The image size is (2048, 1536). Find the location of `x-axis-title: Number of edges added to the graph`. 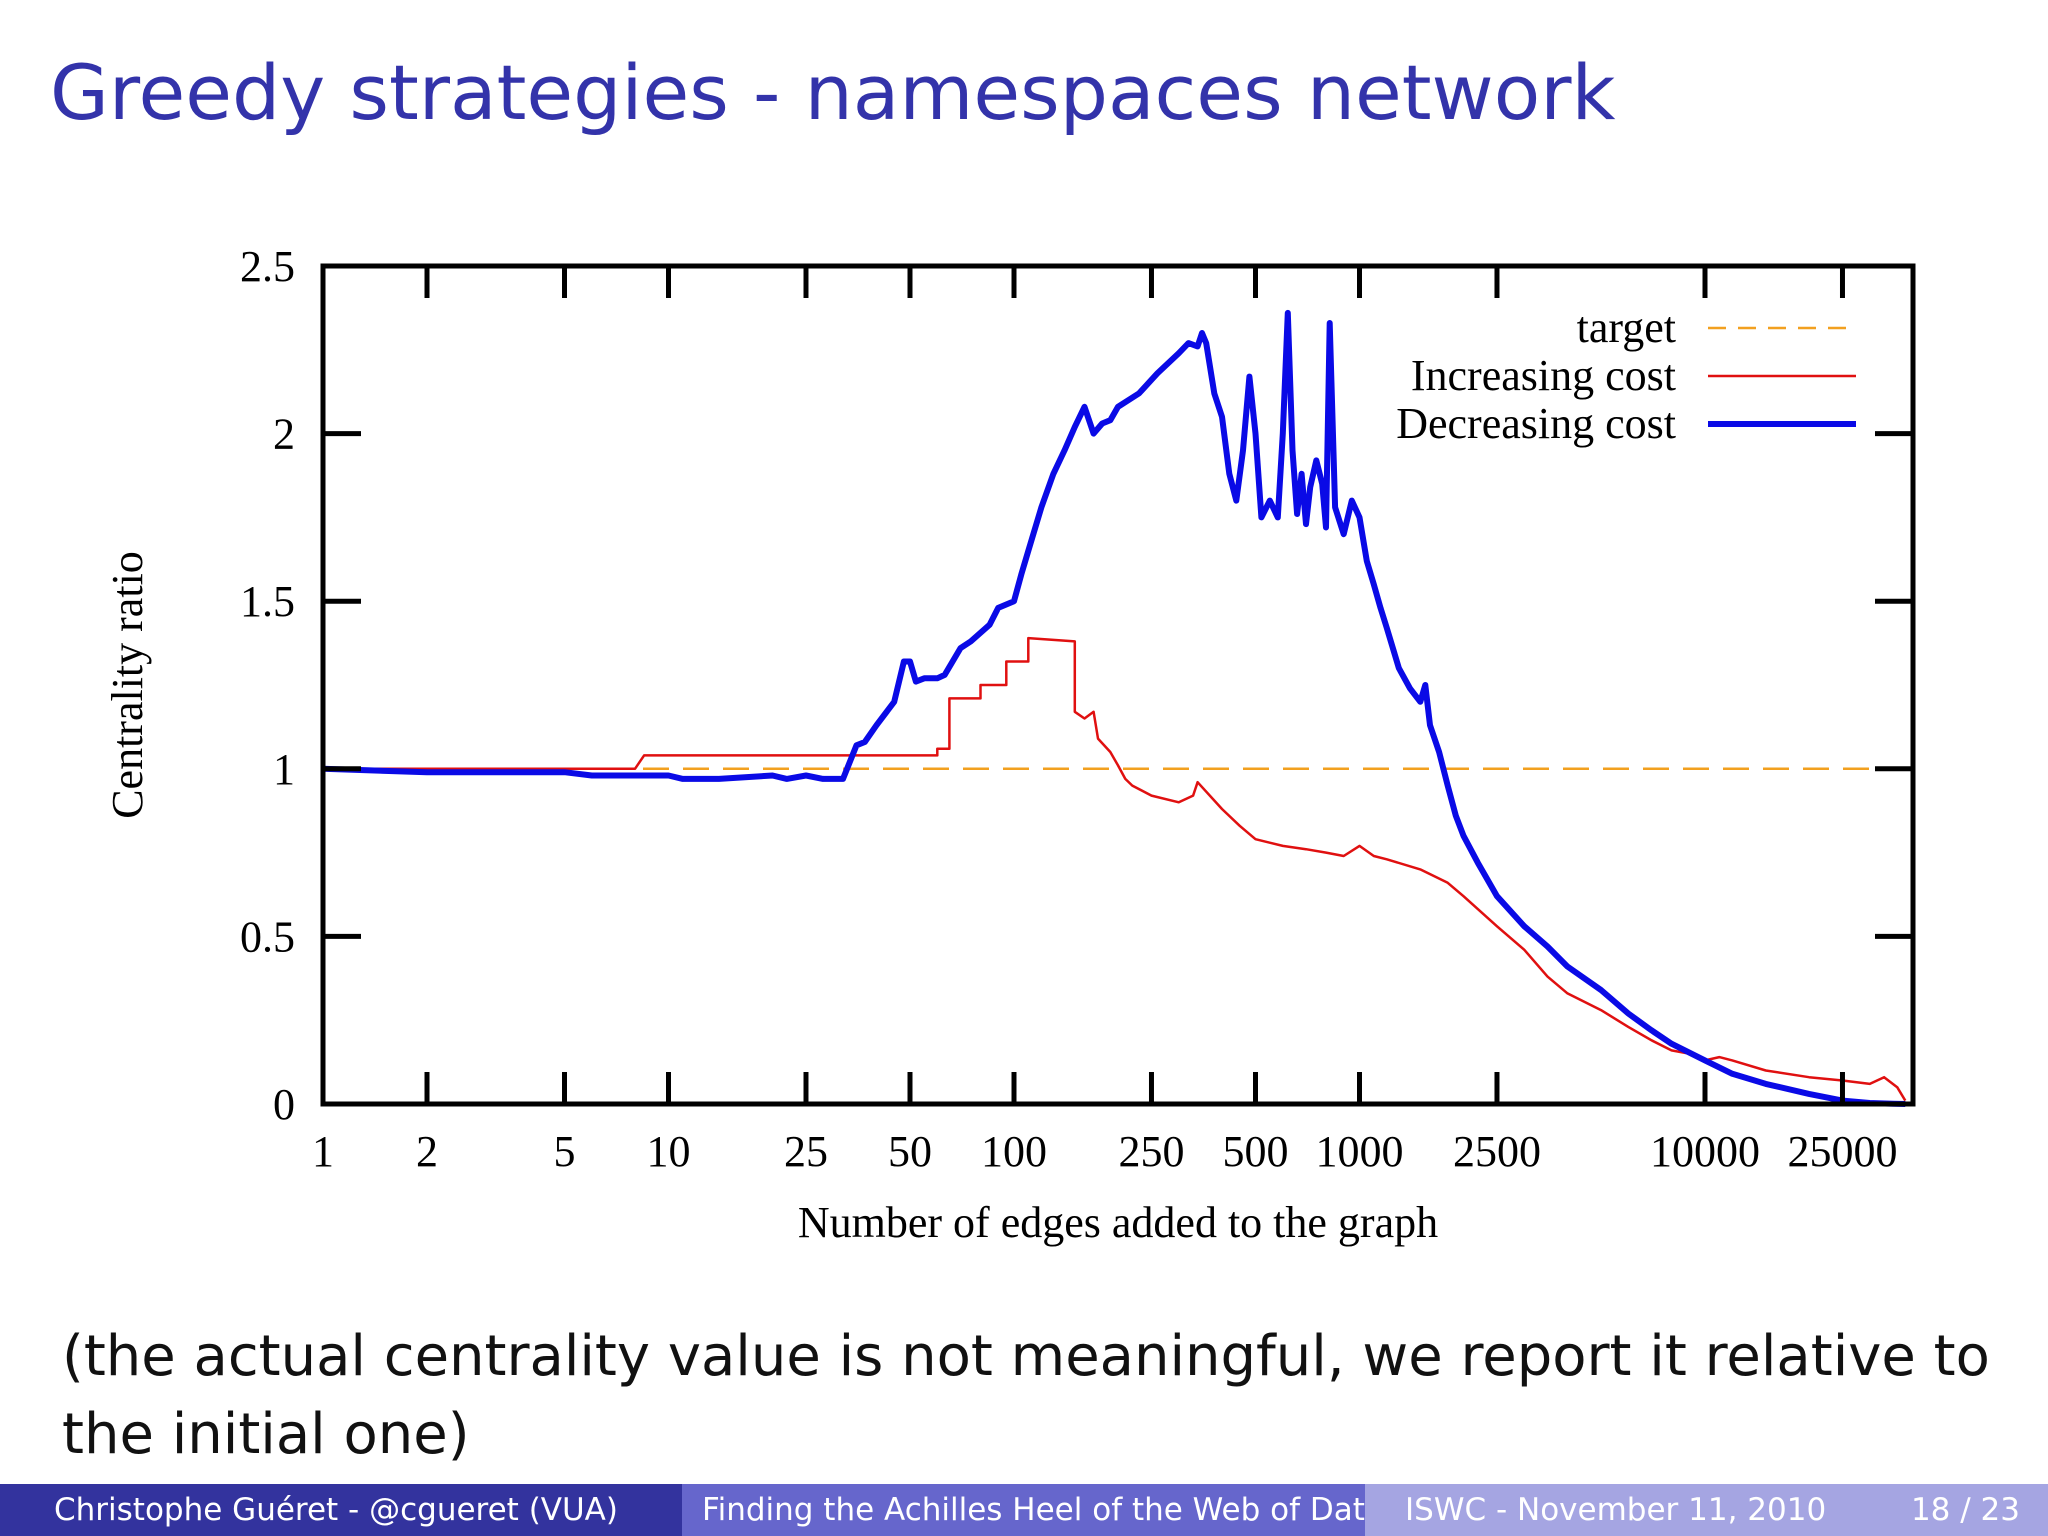

x-axis-title: Number of edges added to the graph is located at coordinates (1118, 1222).